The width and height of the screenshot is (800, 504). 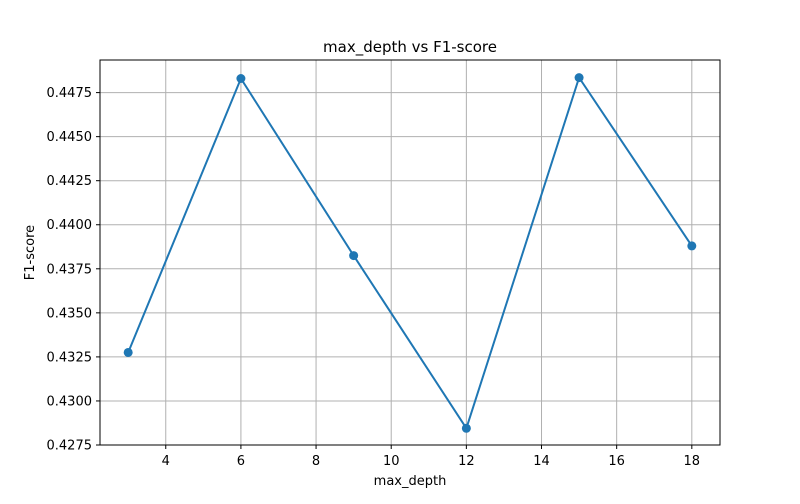 I want to click on y-tick-label: 0.4375, so click(x=70, y=269).